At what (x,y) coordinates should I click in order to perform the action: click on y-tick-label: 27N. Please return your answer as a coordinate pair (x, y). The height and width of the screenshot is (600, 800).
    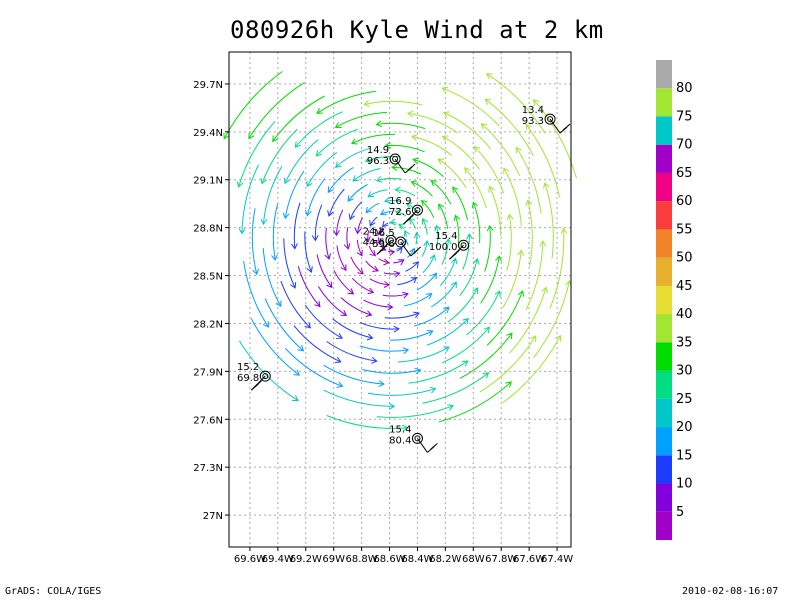
    Looking at the image, I should click on (213, 516).